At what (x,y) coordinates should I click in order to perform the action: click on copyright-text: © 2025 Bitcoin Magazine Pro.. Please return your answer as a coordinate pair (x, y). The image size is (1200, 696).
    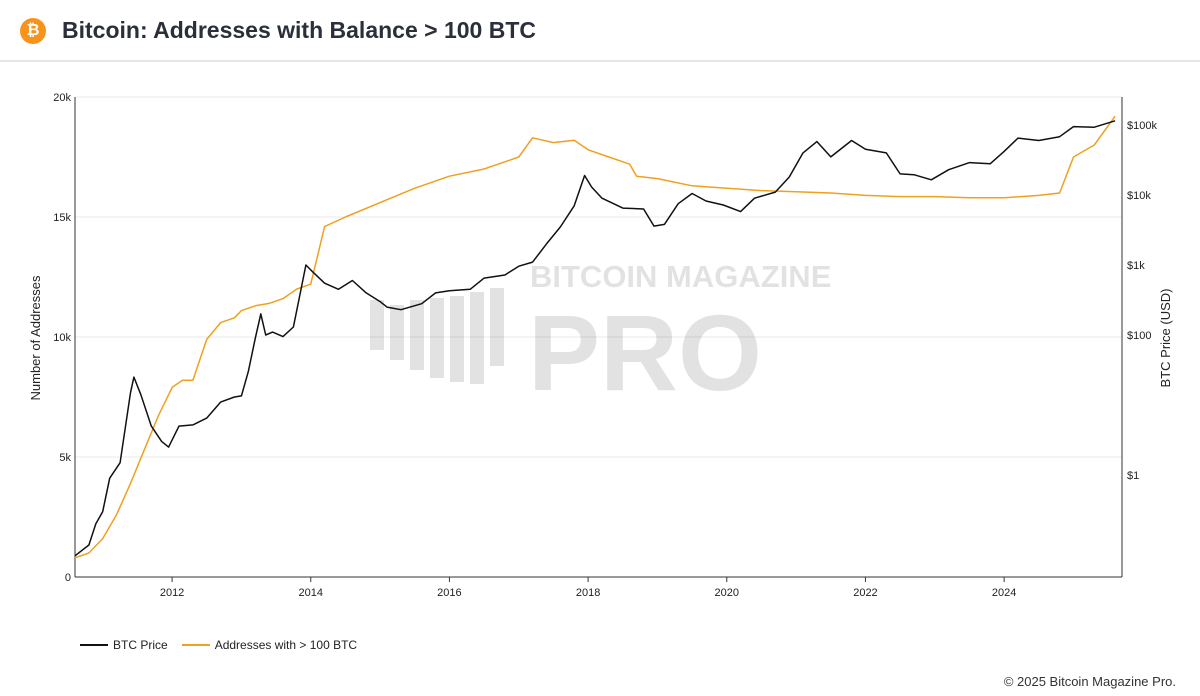
    Looking at the image, I should click on (1089, 681).